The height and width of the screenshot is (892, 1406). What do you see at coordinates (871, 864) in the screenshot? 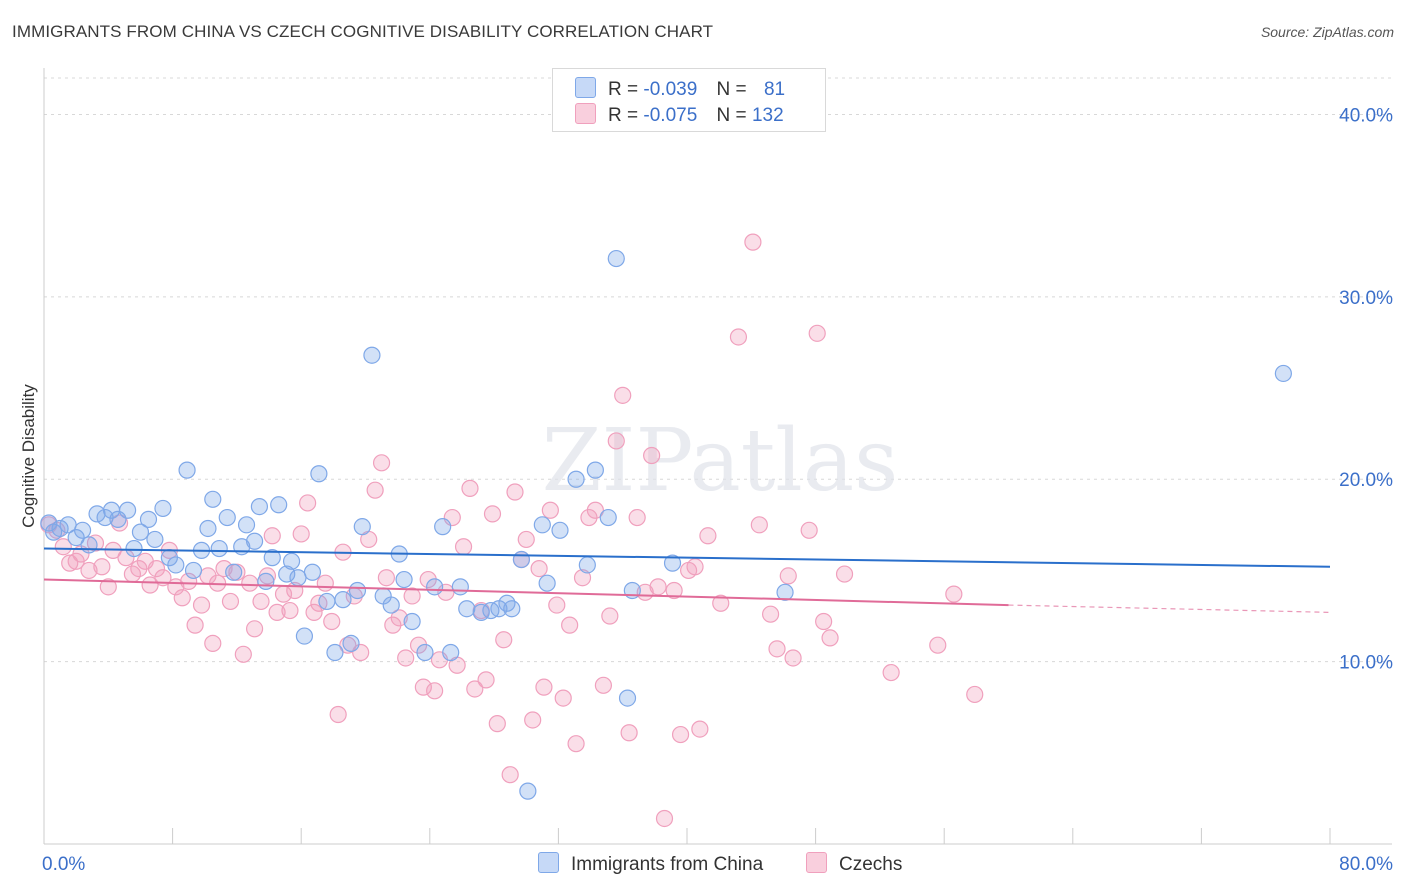
I see `bottom-legend-label-czech: Czechs` at bounding box center [871, 864].